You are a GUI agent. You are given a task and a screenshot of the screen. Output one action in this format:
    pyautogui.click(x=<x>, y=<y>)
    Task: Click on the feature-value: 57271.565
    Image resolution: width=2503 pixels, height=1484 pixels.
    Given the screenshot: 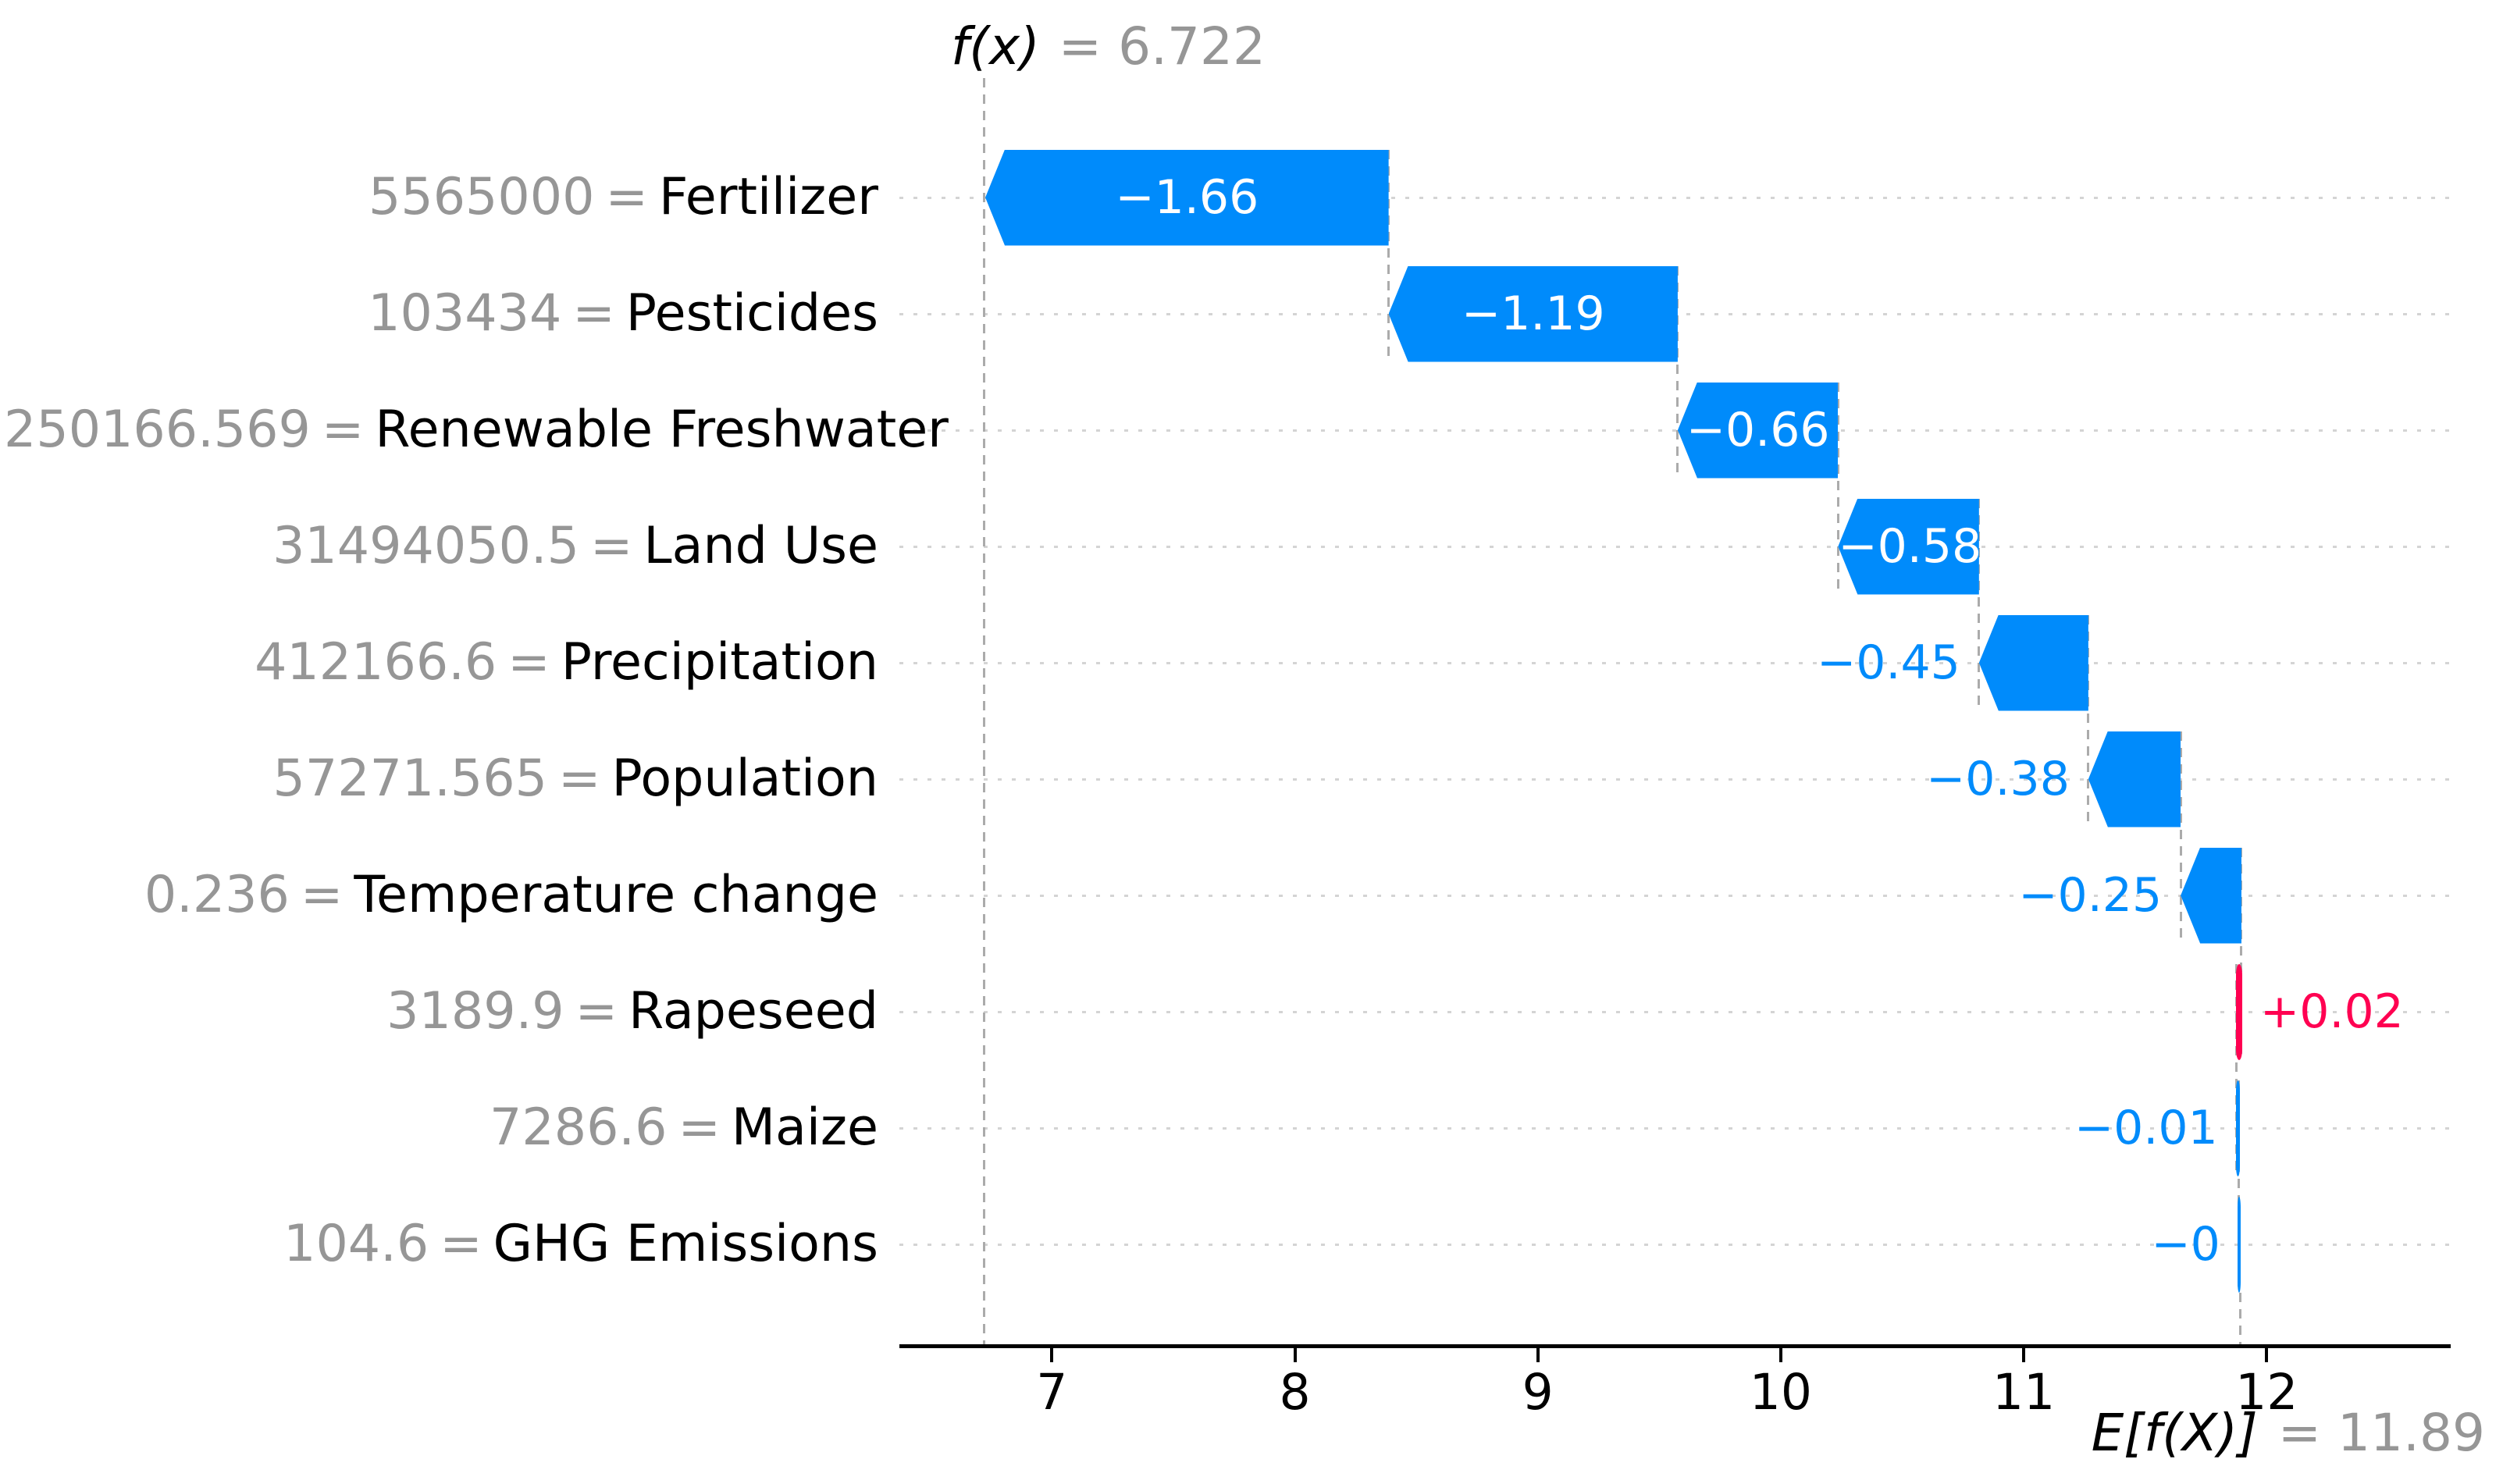 What is the action you would take?
    pyautogui.click(x=410, y=778)
    